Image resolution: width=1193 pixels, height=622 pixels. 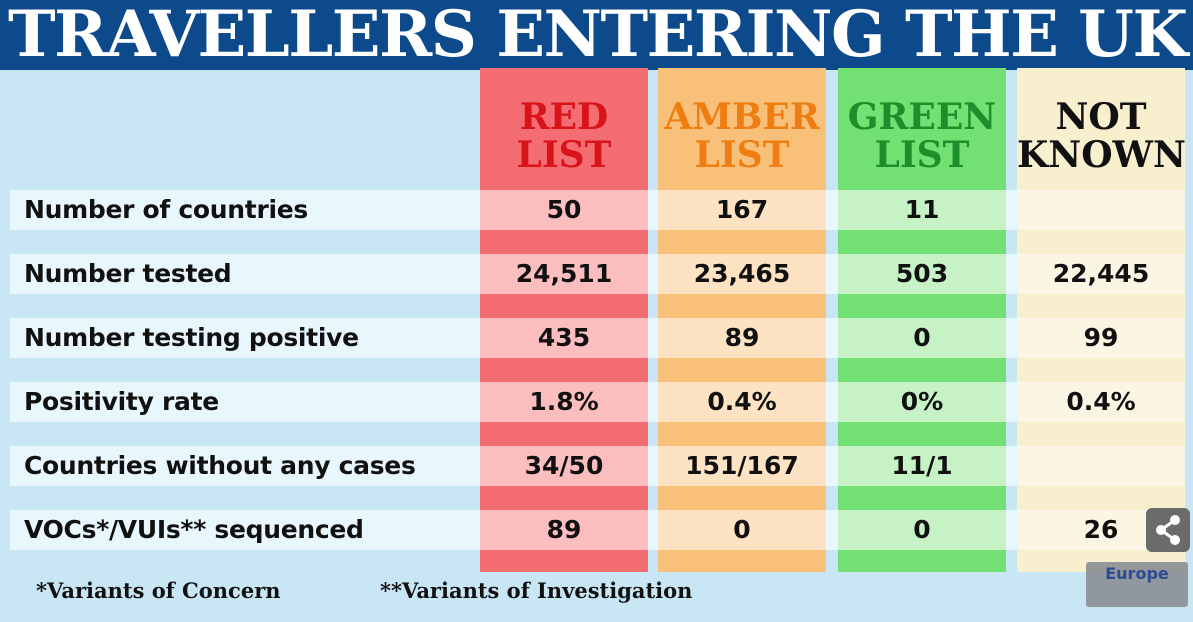 I want to click on table-cell: 11/1, so click(x=922, y=466).